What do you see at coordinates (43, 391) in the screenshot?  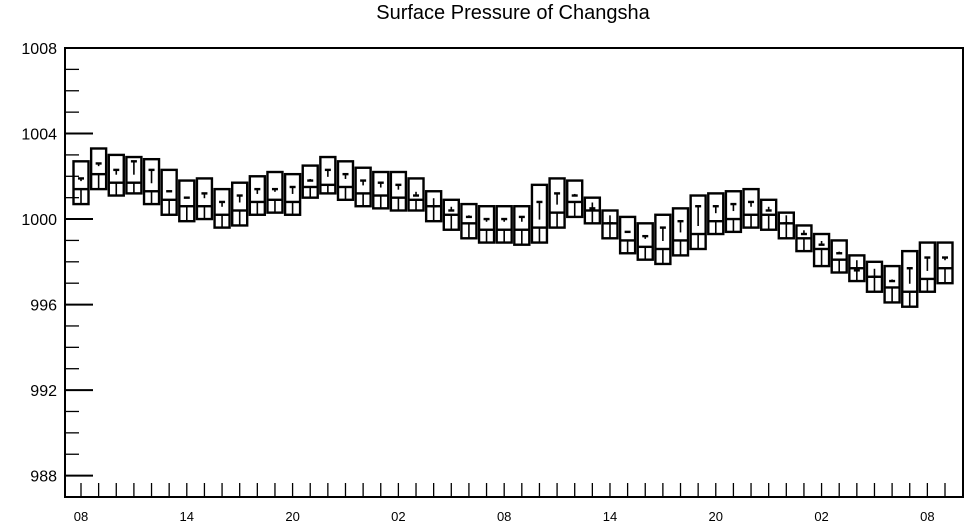 I see `y-tick-label: 992` at bounding box center [43, 391].